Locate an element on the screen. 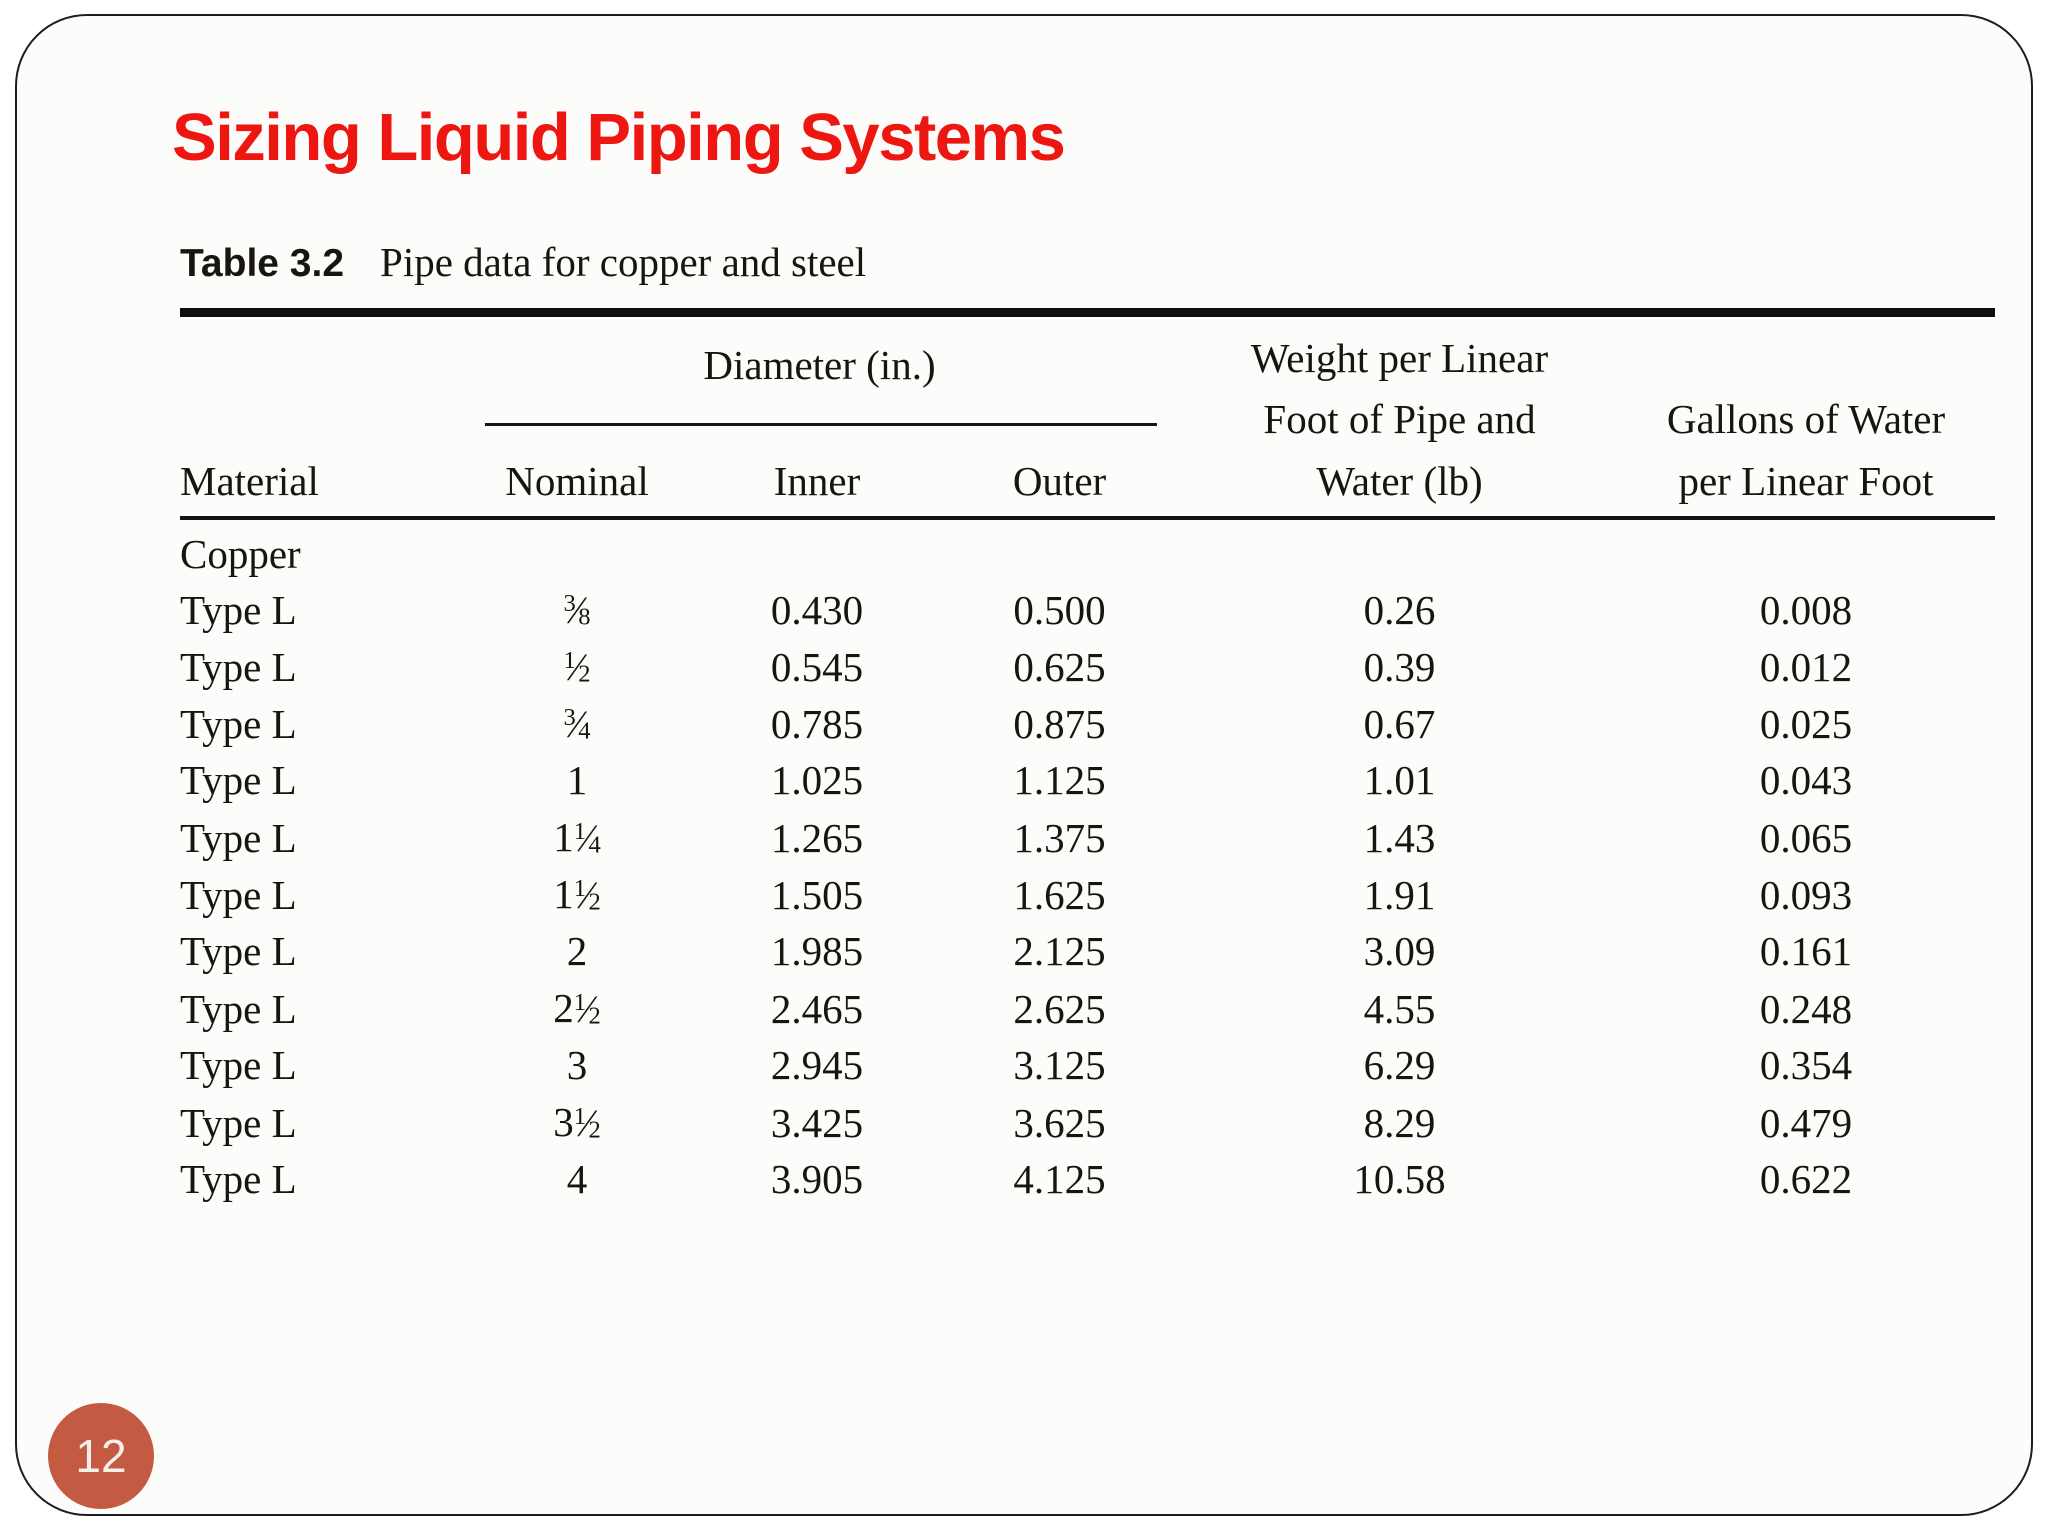  cell-nominal: 31⁄2 is located at coordinates (577, 1122).